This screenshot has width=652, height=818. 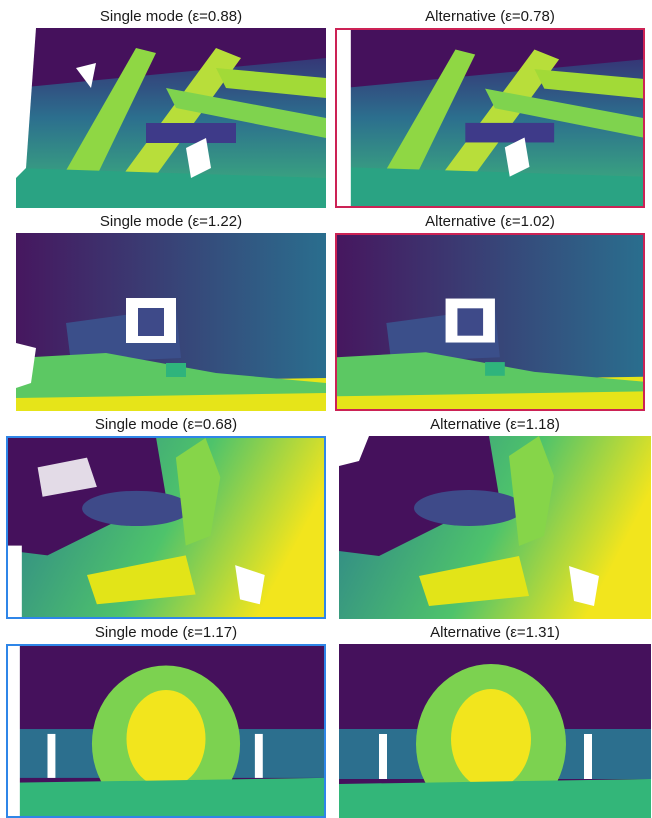 I want to click on panel-title: Single mode (ε=1.17), so click(x=166, y=632).